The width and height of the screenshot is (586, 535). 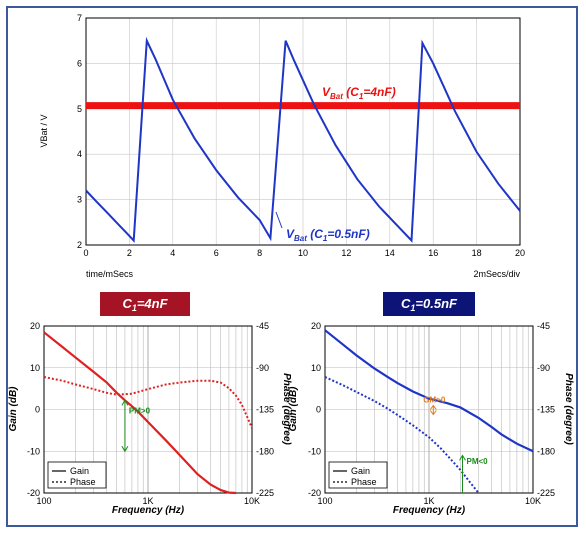 I want to click on header-05nf-label: C1=0.5nF, so click(x=429, y=304).